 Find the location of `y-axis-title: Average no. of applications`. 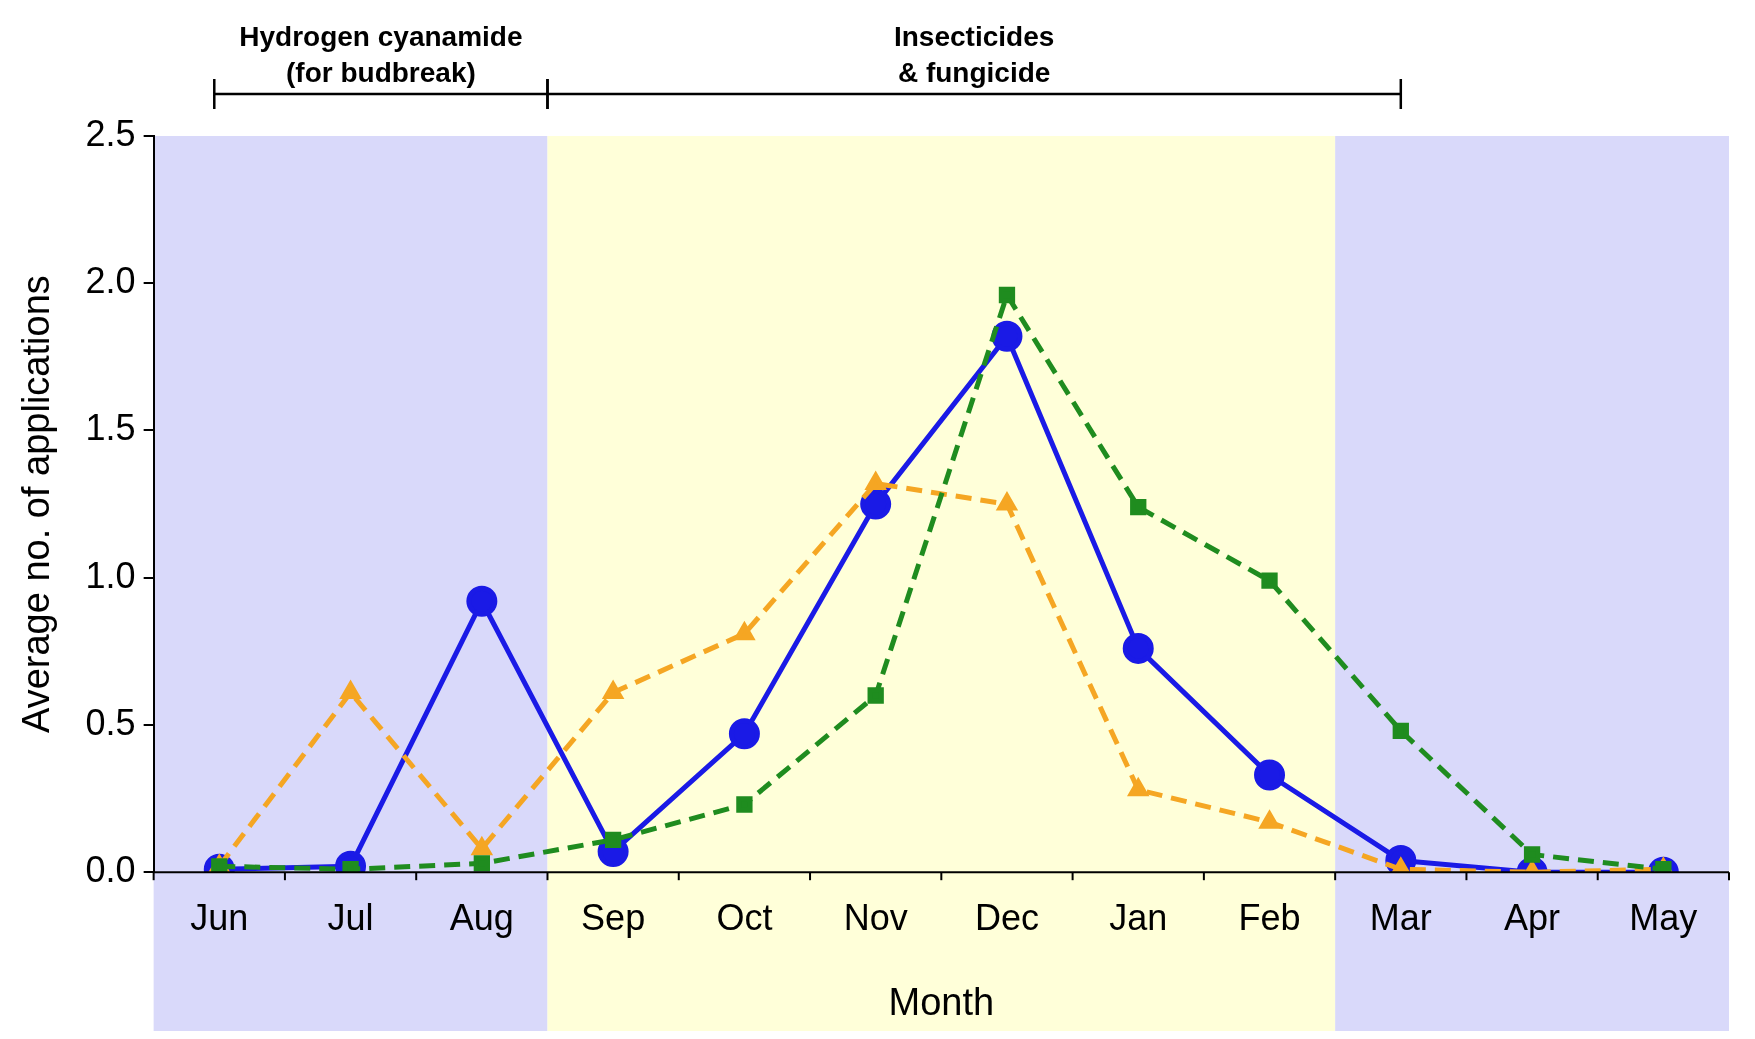

y-axis-title: Average no. of applications is located at coordinates (36, 504).